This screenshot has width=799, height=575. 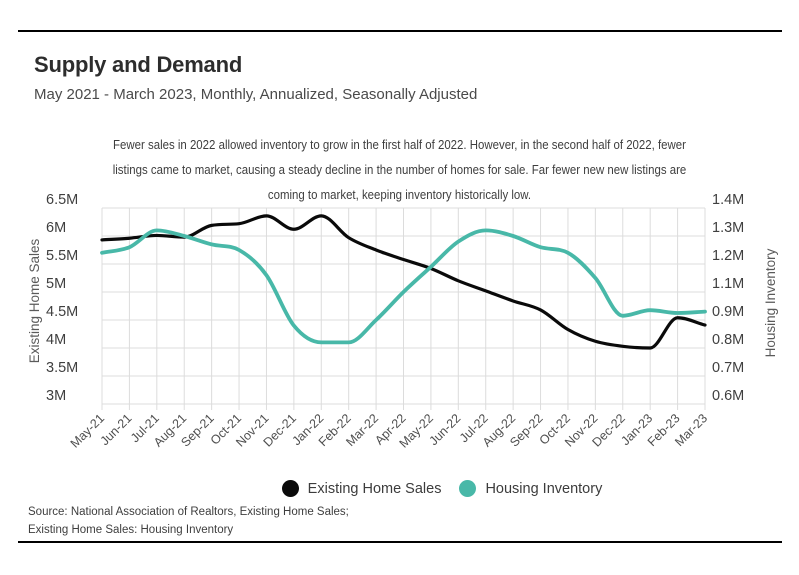 I want to click on y-tick-label-left: 6M, so click(x=56, y=228).